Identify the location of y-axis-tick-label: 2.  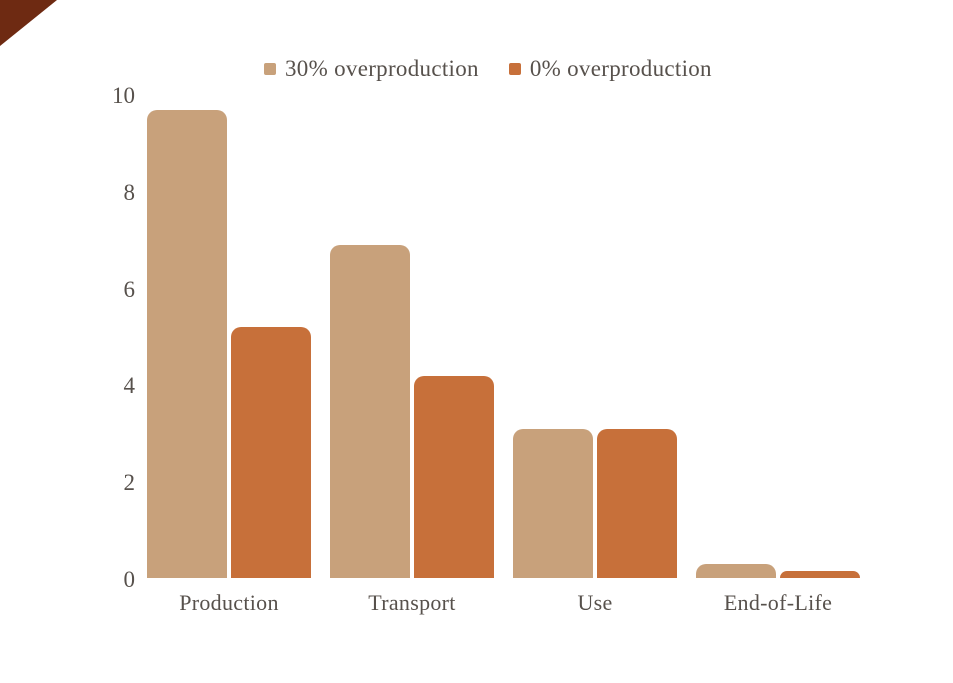
(129, 483).